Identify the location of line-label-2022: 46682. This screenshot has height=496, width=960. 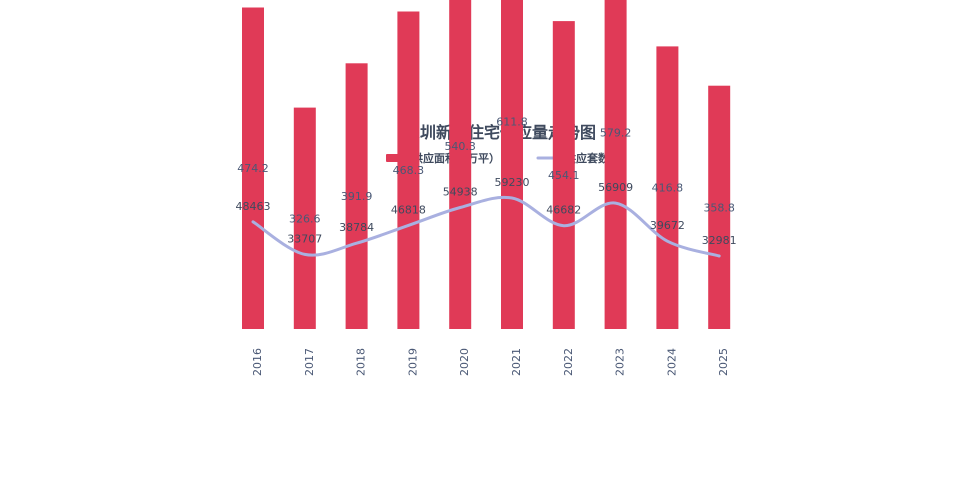
(563, 210).